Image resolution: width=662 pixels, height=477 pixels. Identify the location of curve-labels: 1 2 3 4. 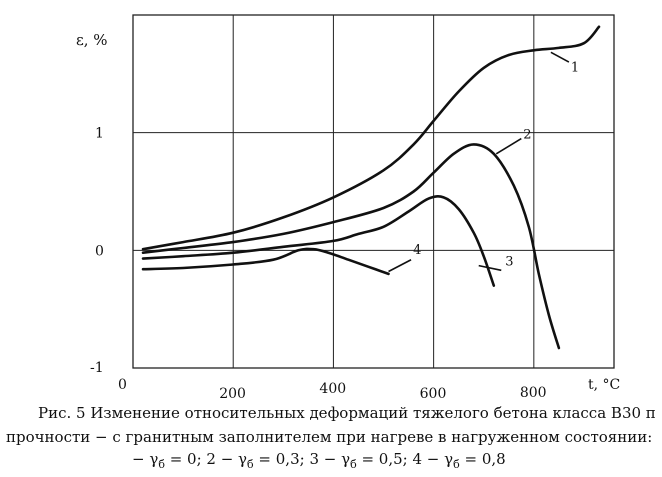
(483, 162).